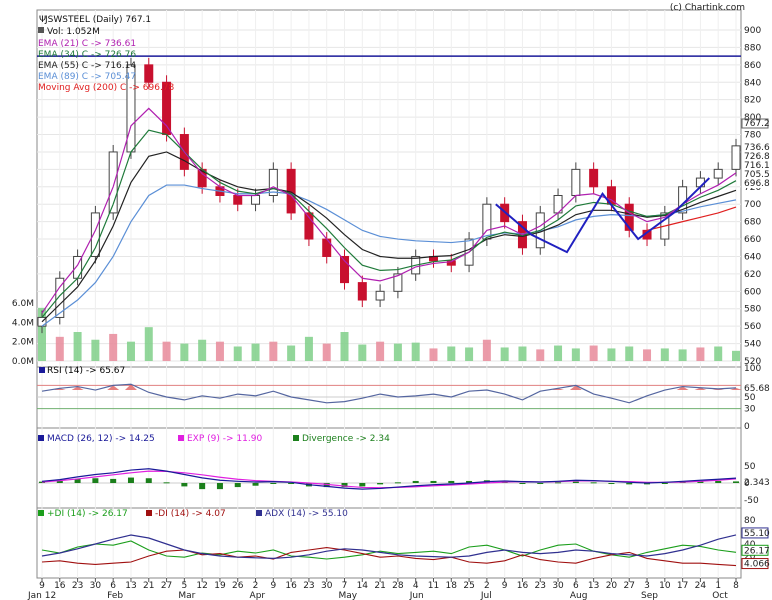 Image resolution: width=772 pixels, height=600 pixels. I want to click on price-tick-label: 660, so click(752, 240).